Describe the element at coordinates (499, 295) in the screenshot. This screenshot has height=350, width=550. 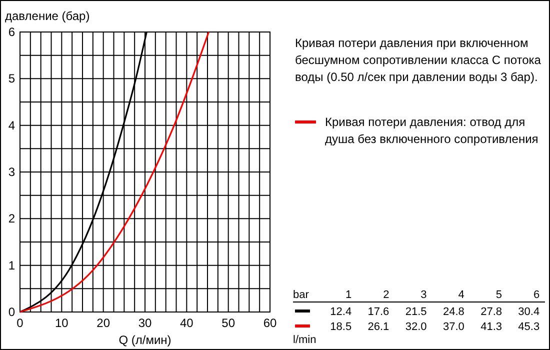
I see `text: 5` at that location.